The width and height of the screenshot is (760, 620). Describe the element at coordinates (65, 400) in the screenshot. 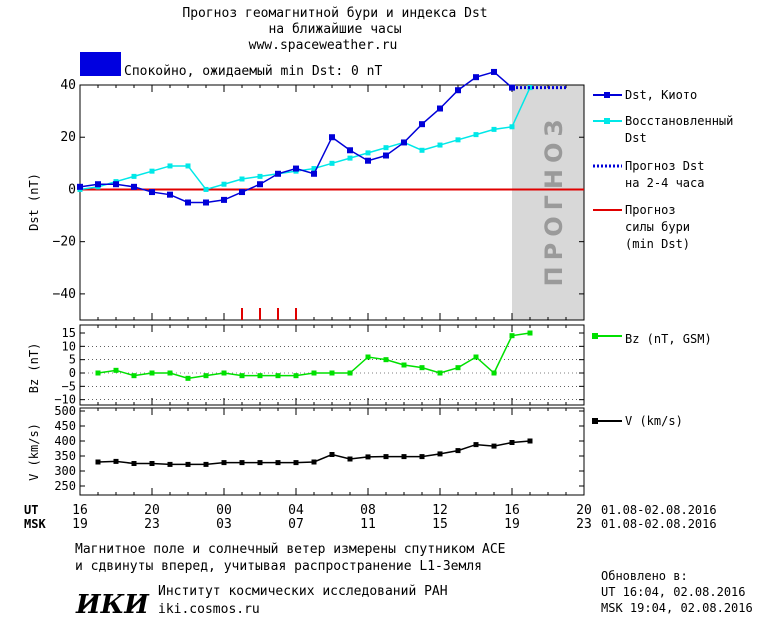

I see `y-tick-label: −10` at that location.